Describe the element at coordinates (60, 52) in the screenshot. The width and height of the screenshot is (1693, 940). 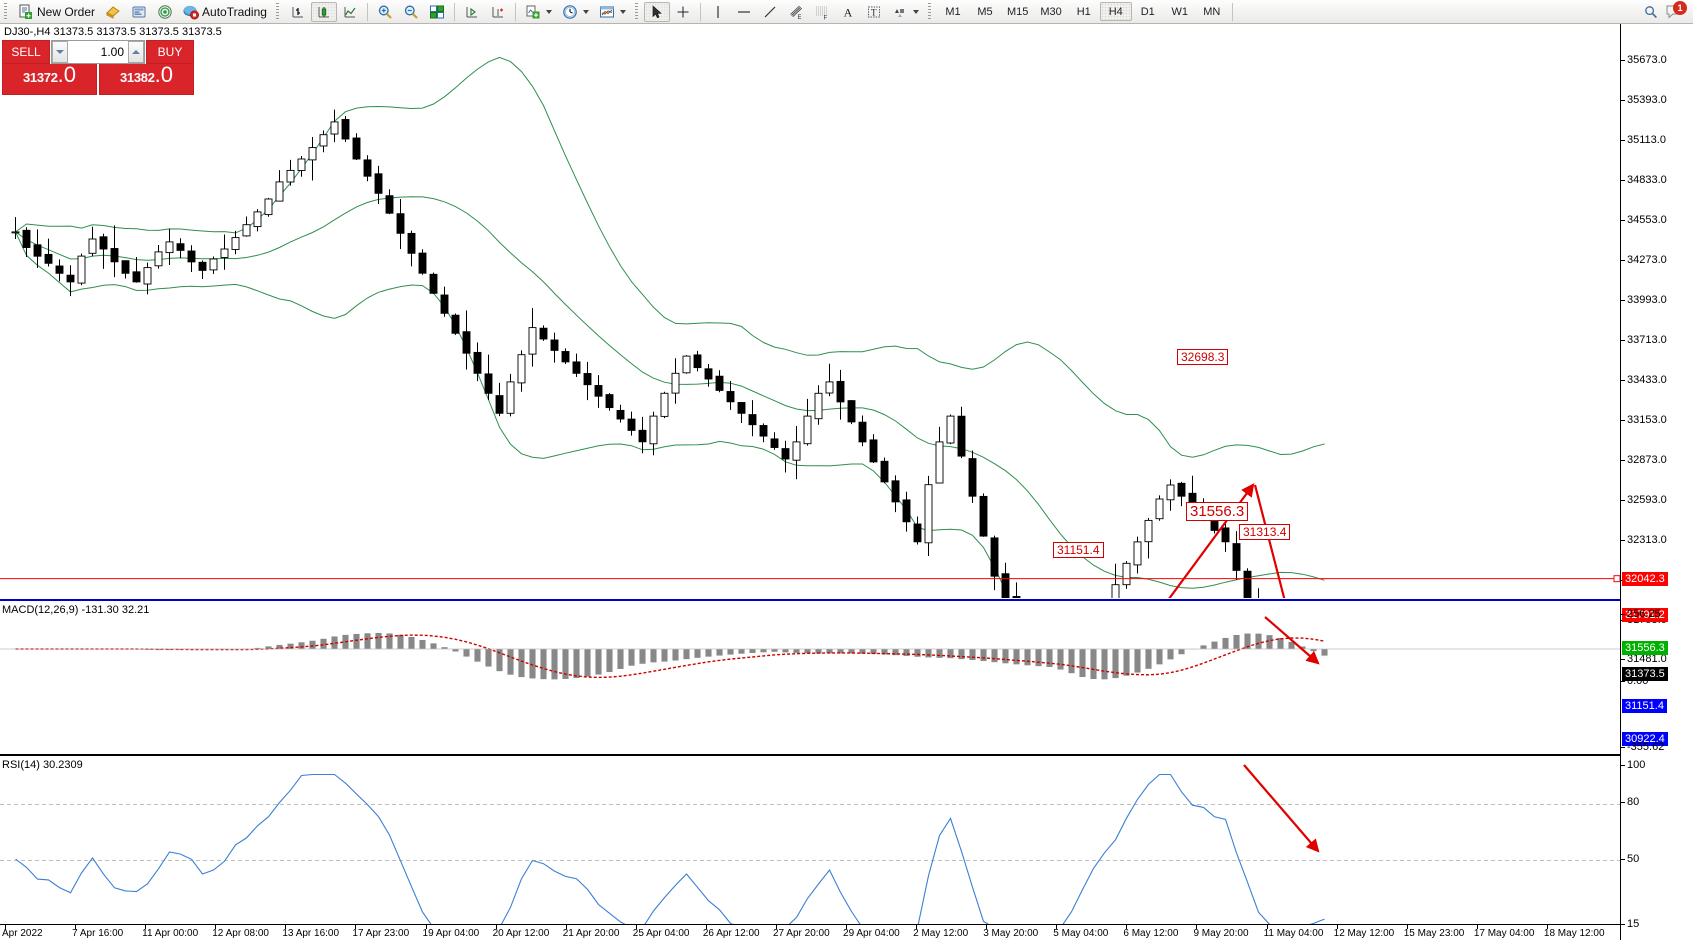
I see `volume-decrement-button` at that location.